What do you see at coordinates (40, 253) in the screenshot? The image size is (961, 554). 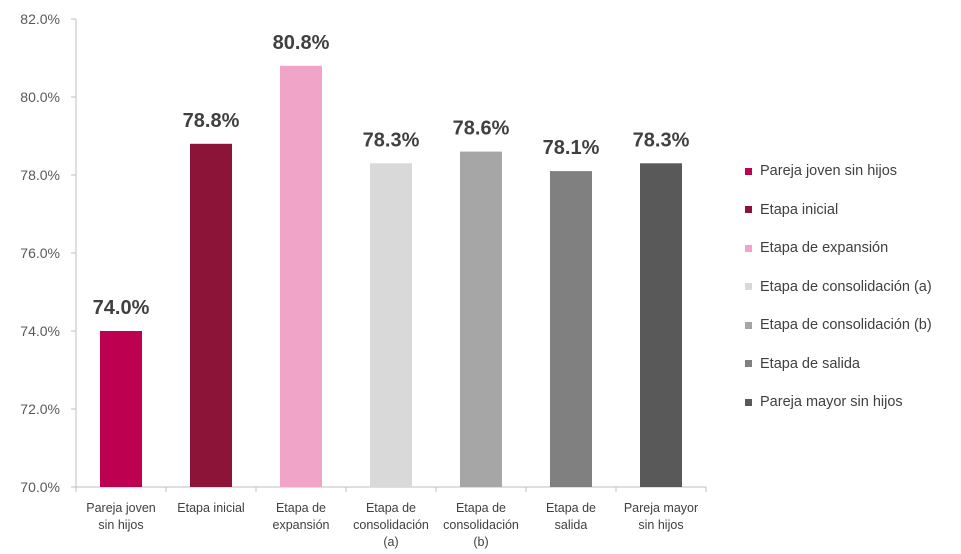 I see `y-tick-label: 76.0%` at bounding box center [40, 253].